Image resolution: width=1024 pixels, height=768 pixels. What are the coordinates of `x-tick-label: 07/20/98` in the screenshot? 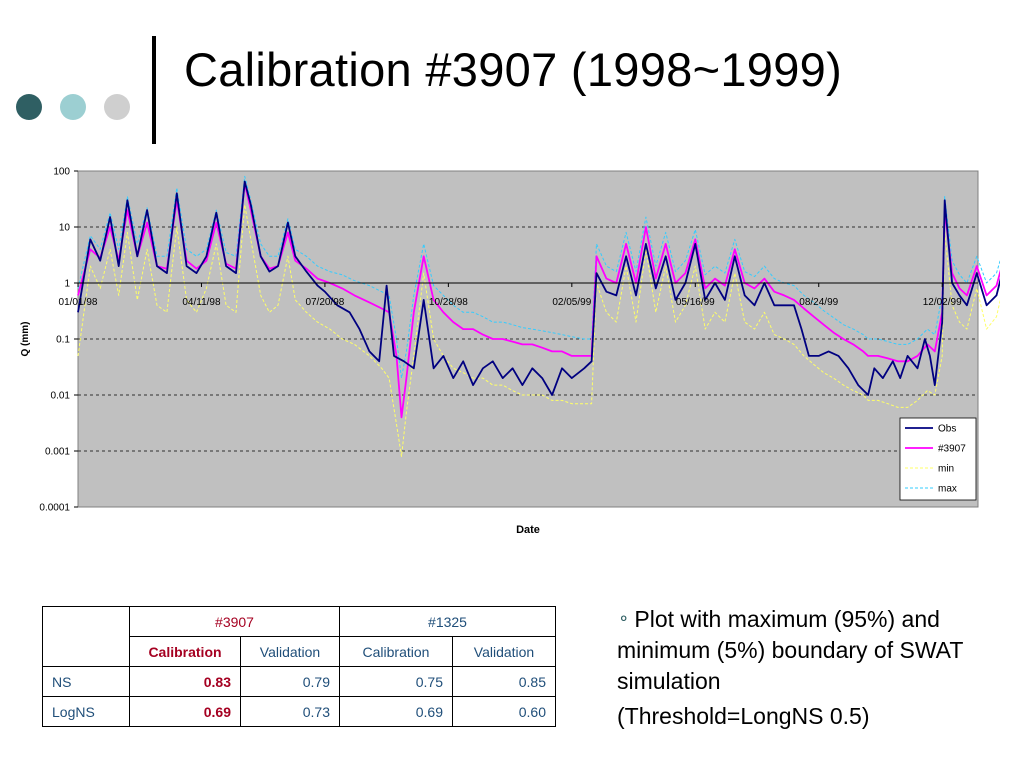 It's located at (324, 302).